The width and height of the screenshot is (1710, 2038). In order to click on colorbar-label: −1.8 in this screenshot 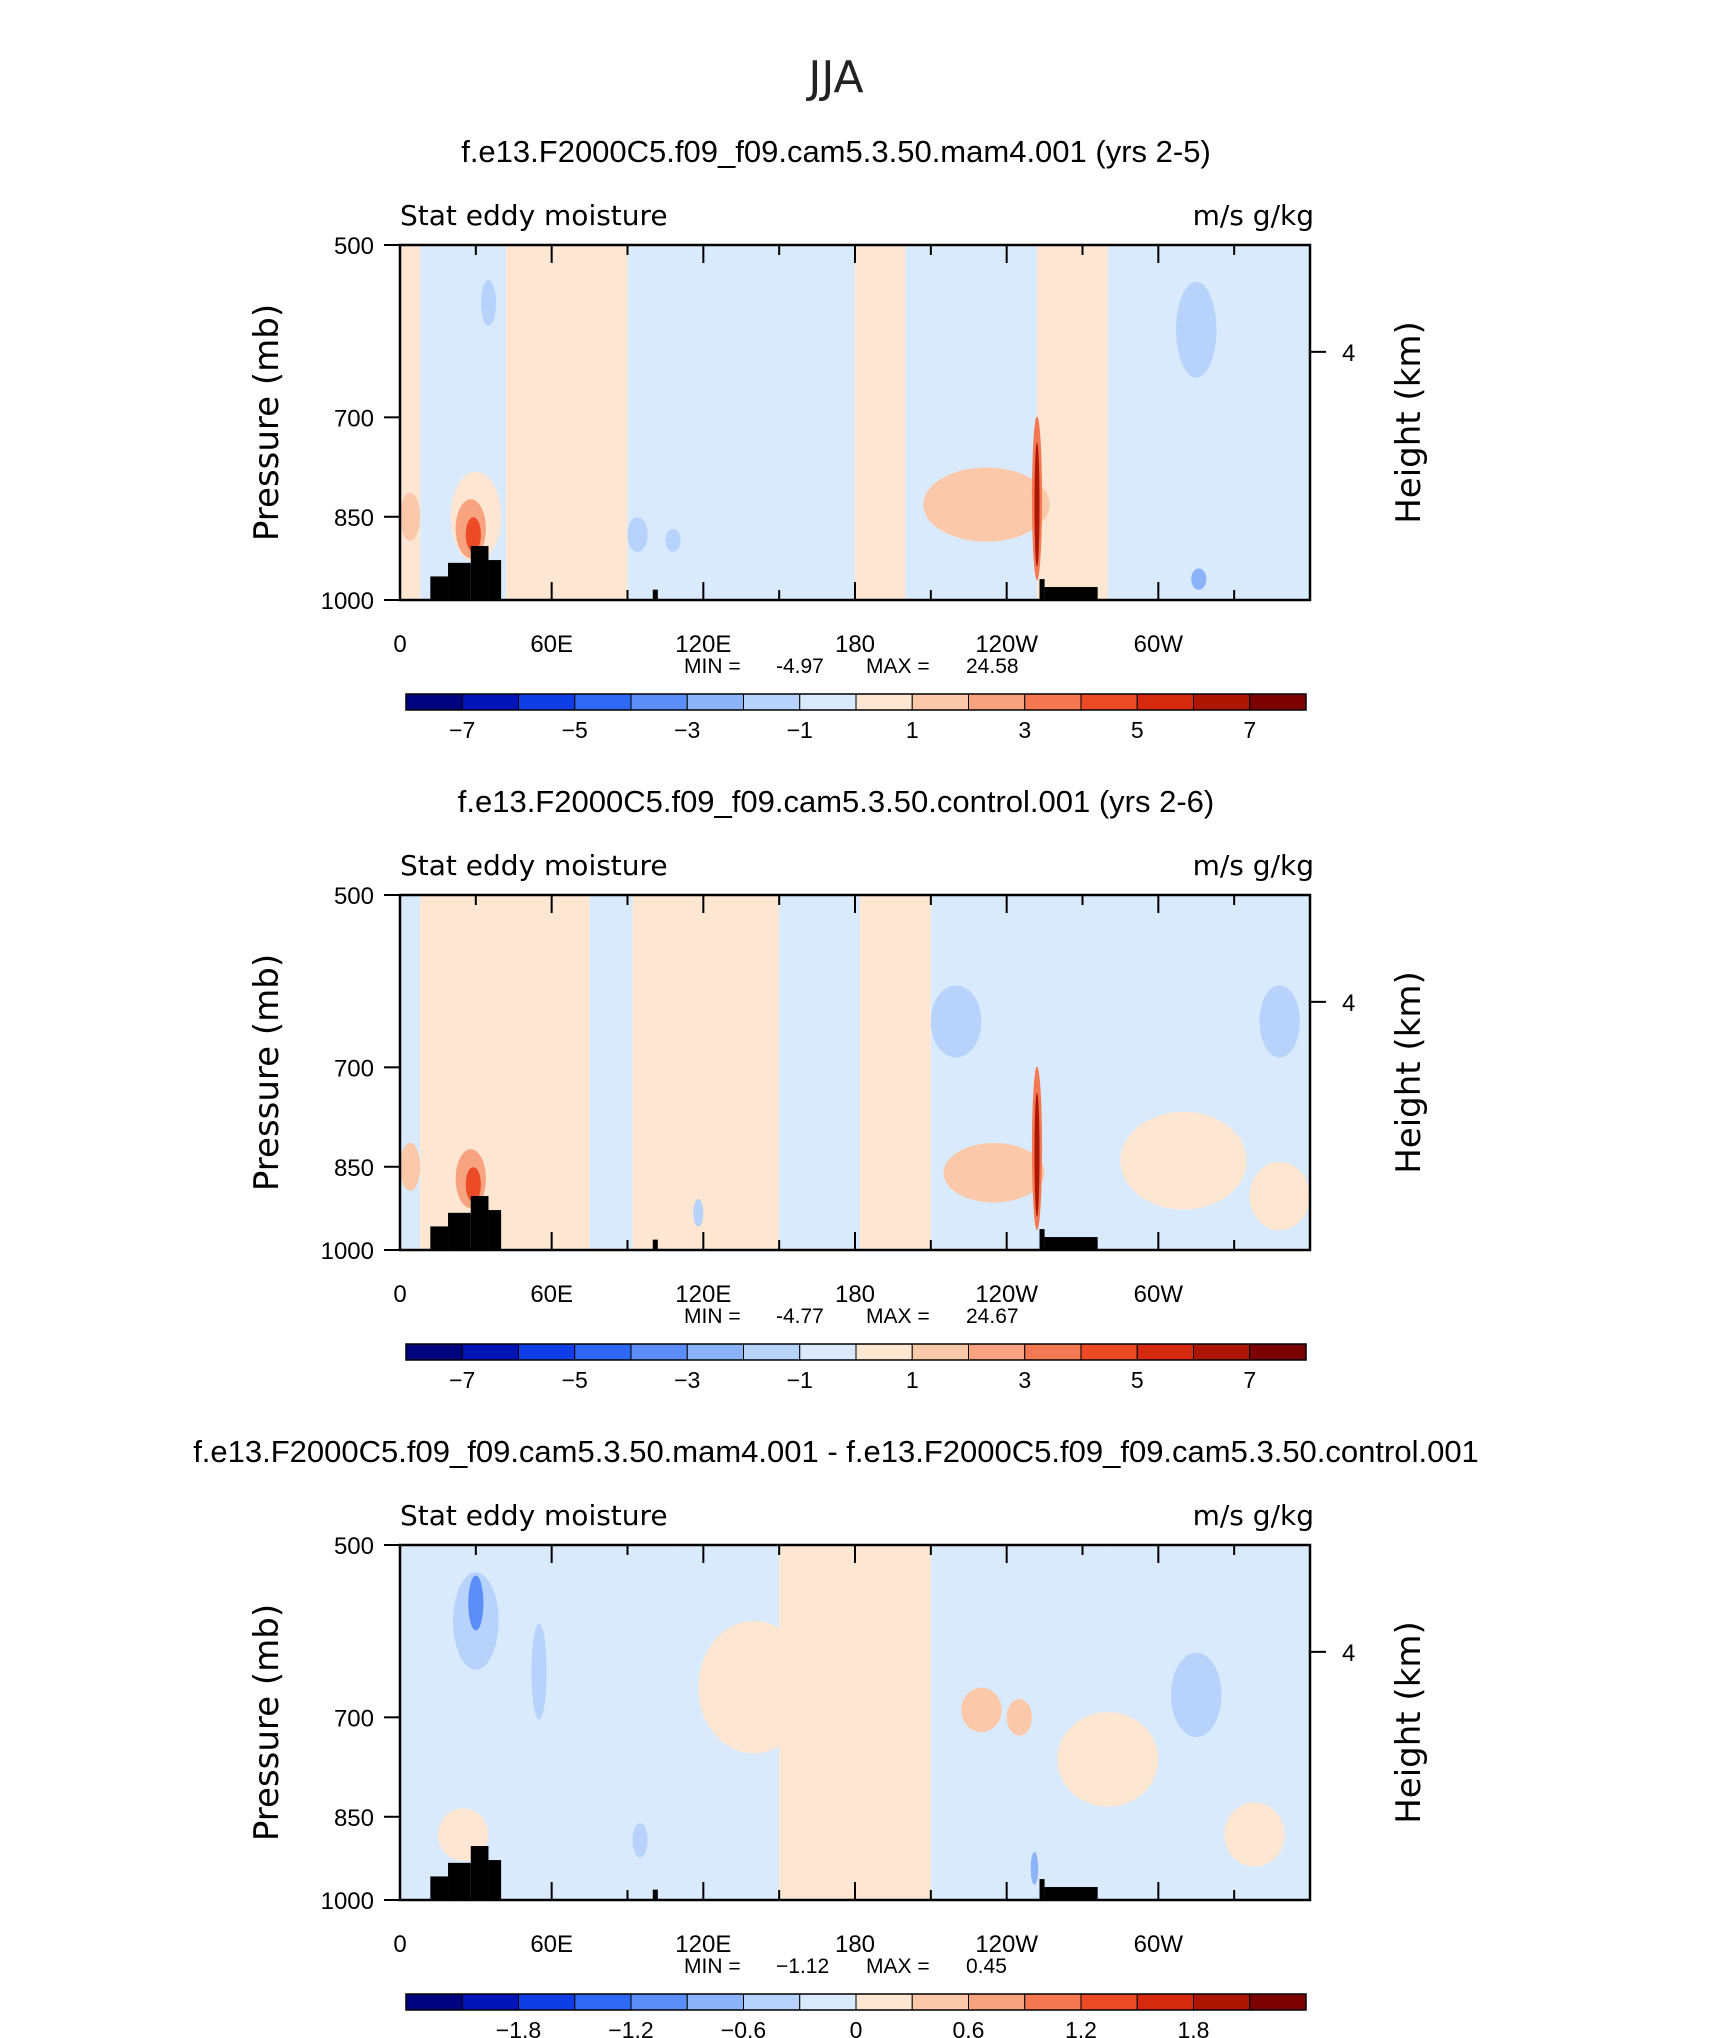, I will do `click(518, 2027)`.